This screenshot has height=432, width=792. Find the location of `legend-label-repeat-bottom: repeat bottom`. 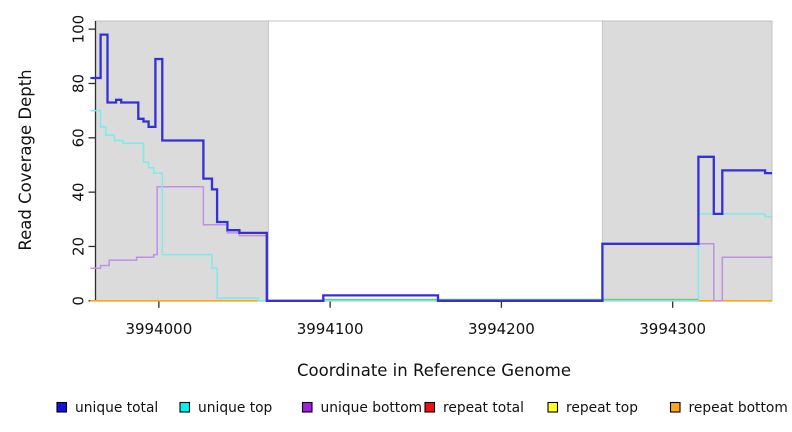

legend-label-repeat-bottom: repeat bottom is located at coordinates (738, 408).